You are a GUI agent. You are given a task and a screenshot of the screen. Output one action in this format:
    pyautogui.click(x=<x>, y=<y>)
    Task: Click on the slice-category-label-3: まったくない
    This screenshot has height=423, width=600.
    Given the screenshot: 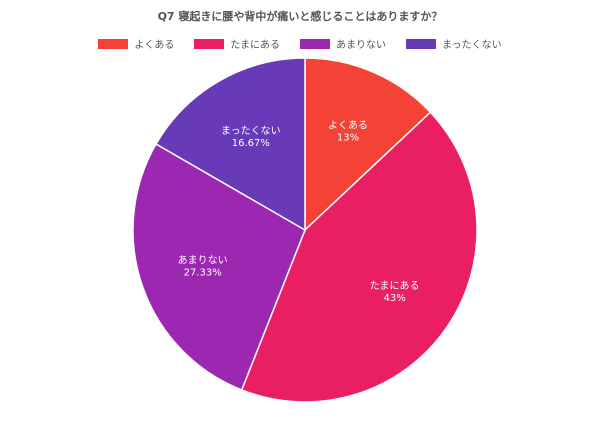 What is the action you would take?
    pyautogui.click(x=251, y=131)
    